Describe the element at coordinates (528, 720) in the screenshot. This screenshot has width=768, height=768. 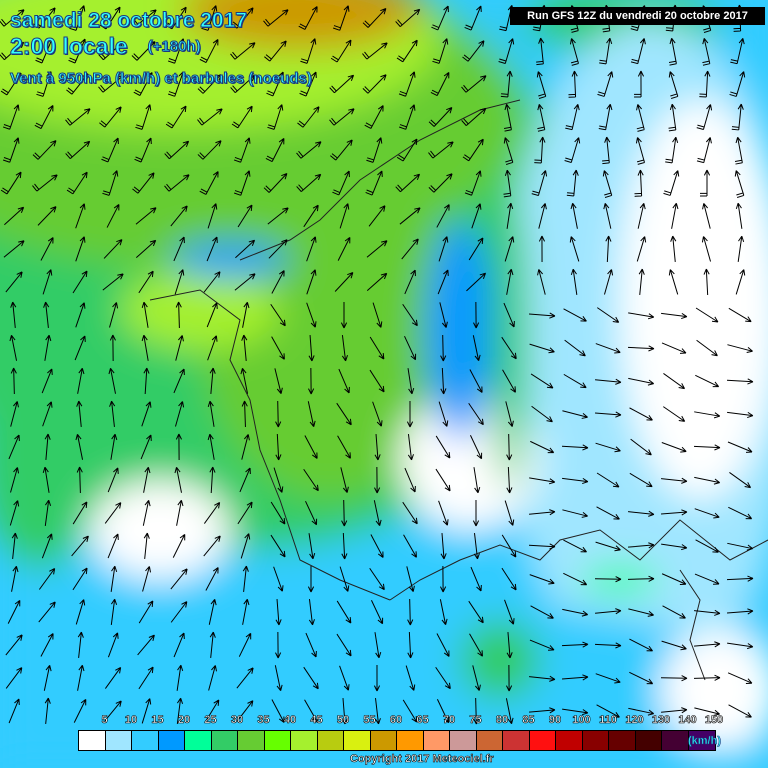
I see `legend-label: 85` at that location.